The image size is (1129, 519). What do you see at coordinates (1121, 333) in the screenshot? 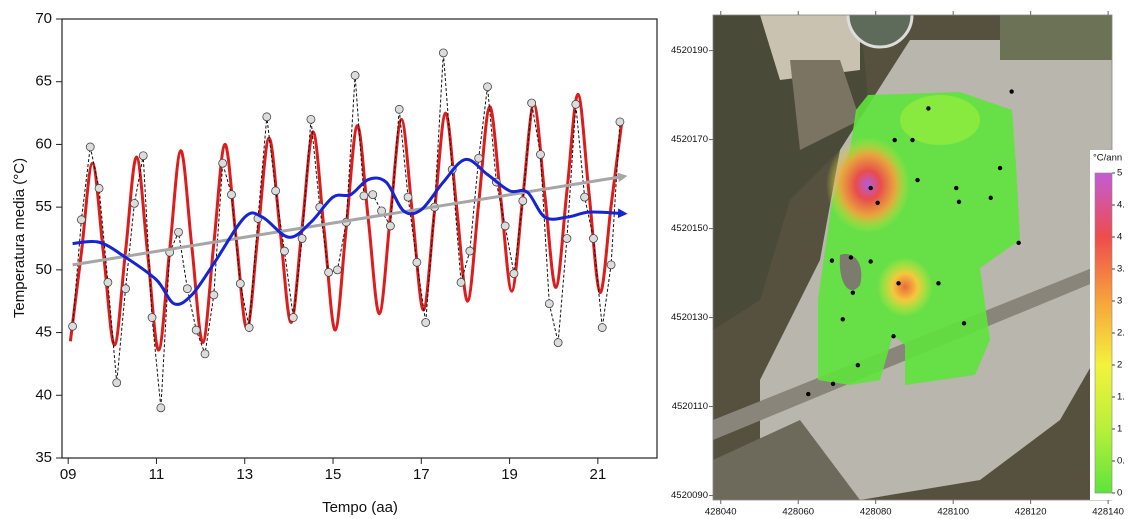
I see `colorbar-tick-label: 2.` at bounding box center [1121, 333].